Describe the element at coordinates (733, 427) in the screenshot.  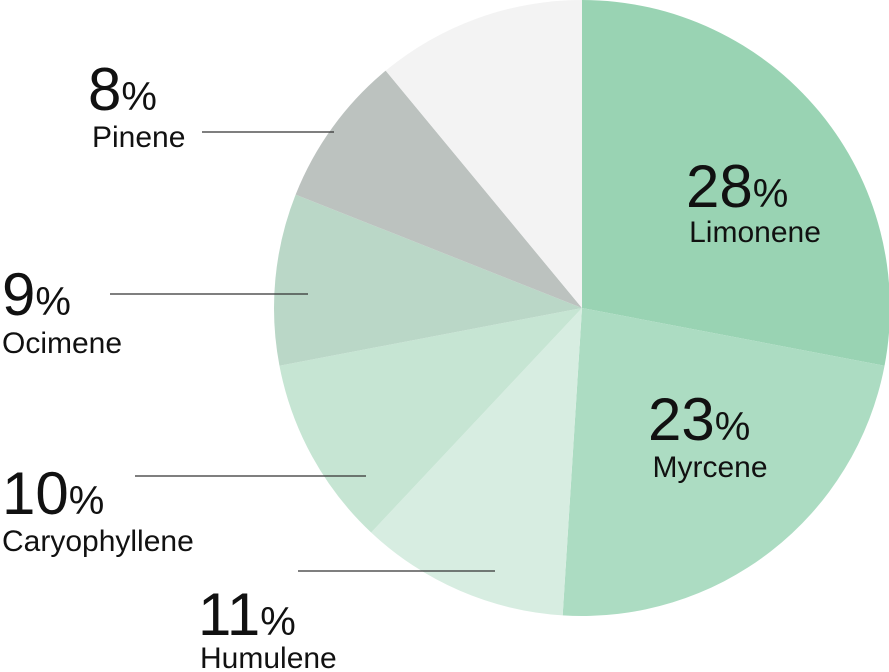
I see `value-unit-myrcene: %` at that location.